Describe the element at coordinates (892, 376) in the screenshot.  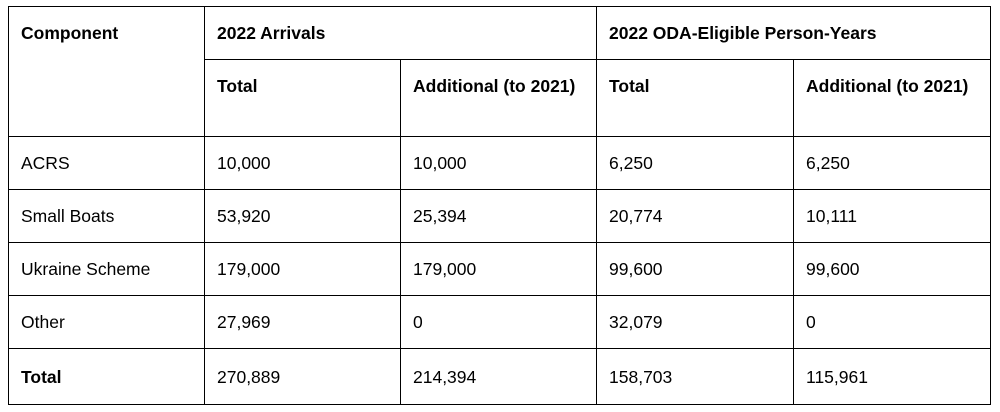
I see `cell-oda-additional: 115,961` at that location.